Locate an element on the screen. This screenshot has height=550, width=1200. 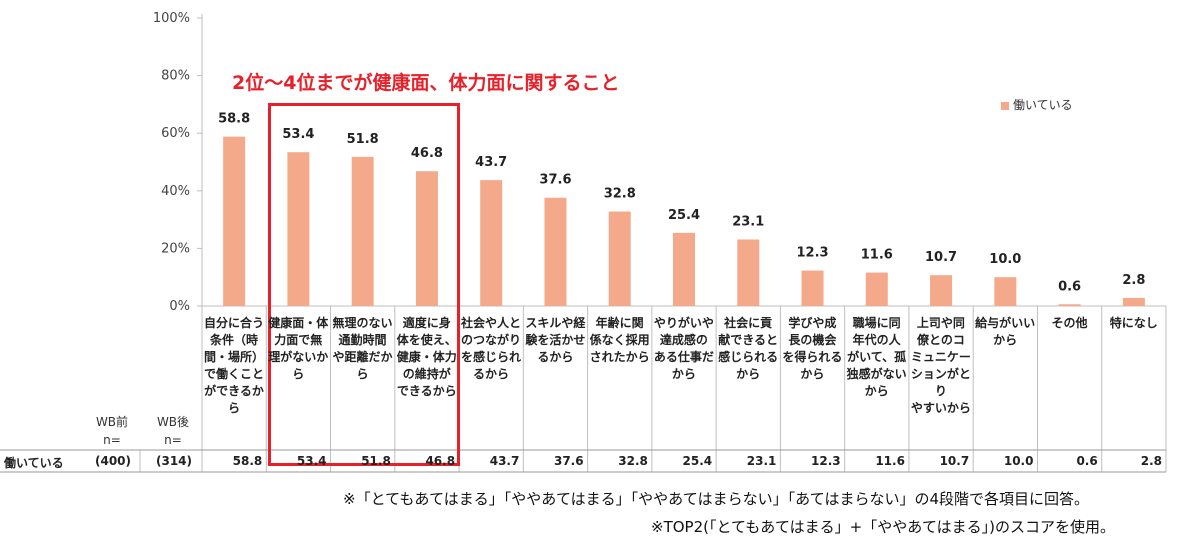
legend-label: 働いている is located at coordinates (1043, 105).